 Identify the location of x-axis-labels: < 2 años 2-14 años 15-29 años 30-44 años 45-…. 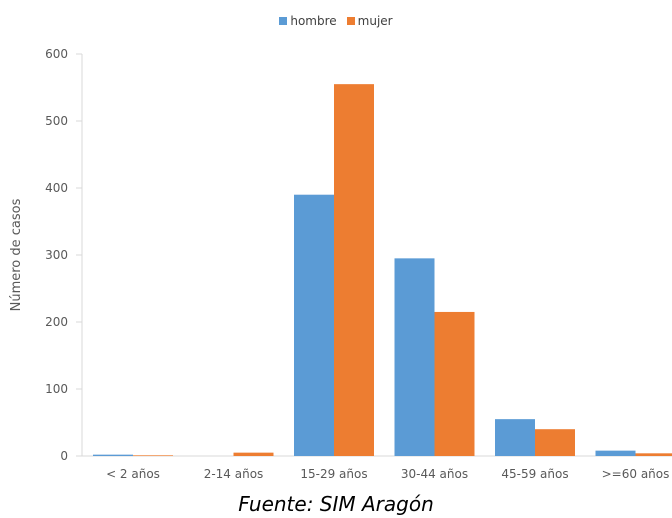
(387, 474).